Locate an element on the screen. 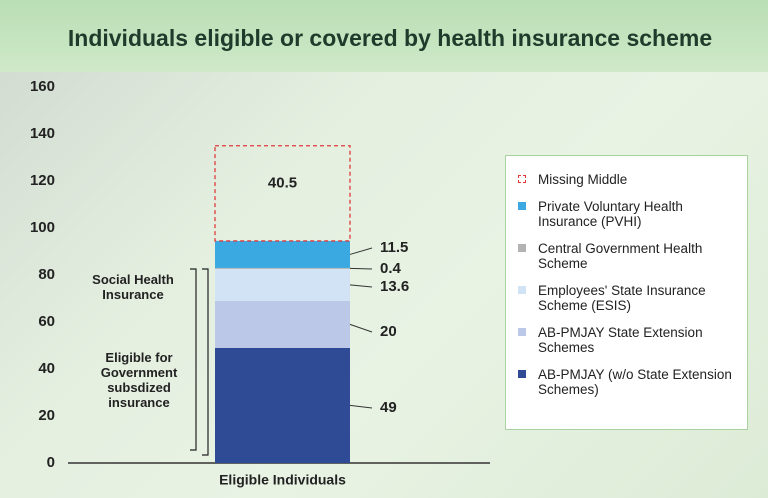 This screenshot has height=498, width=768. legend-item: Central Government Health Scheme is located at coordinates (627, 256).